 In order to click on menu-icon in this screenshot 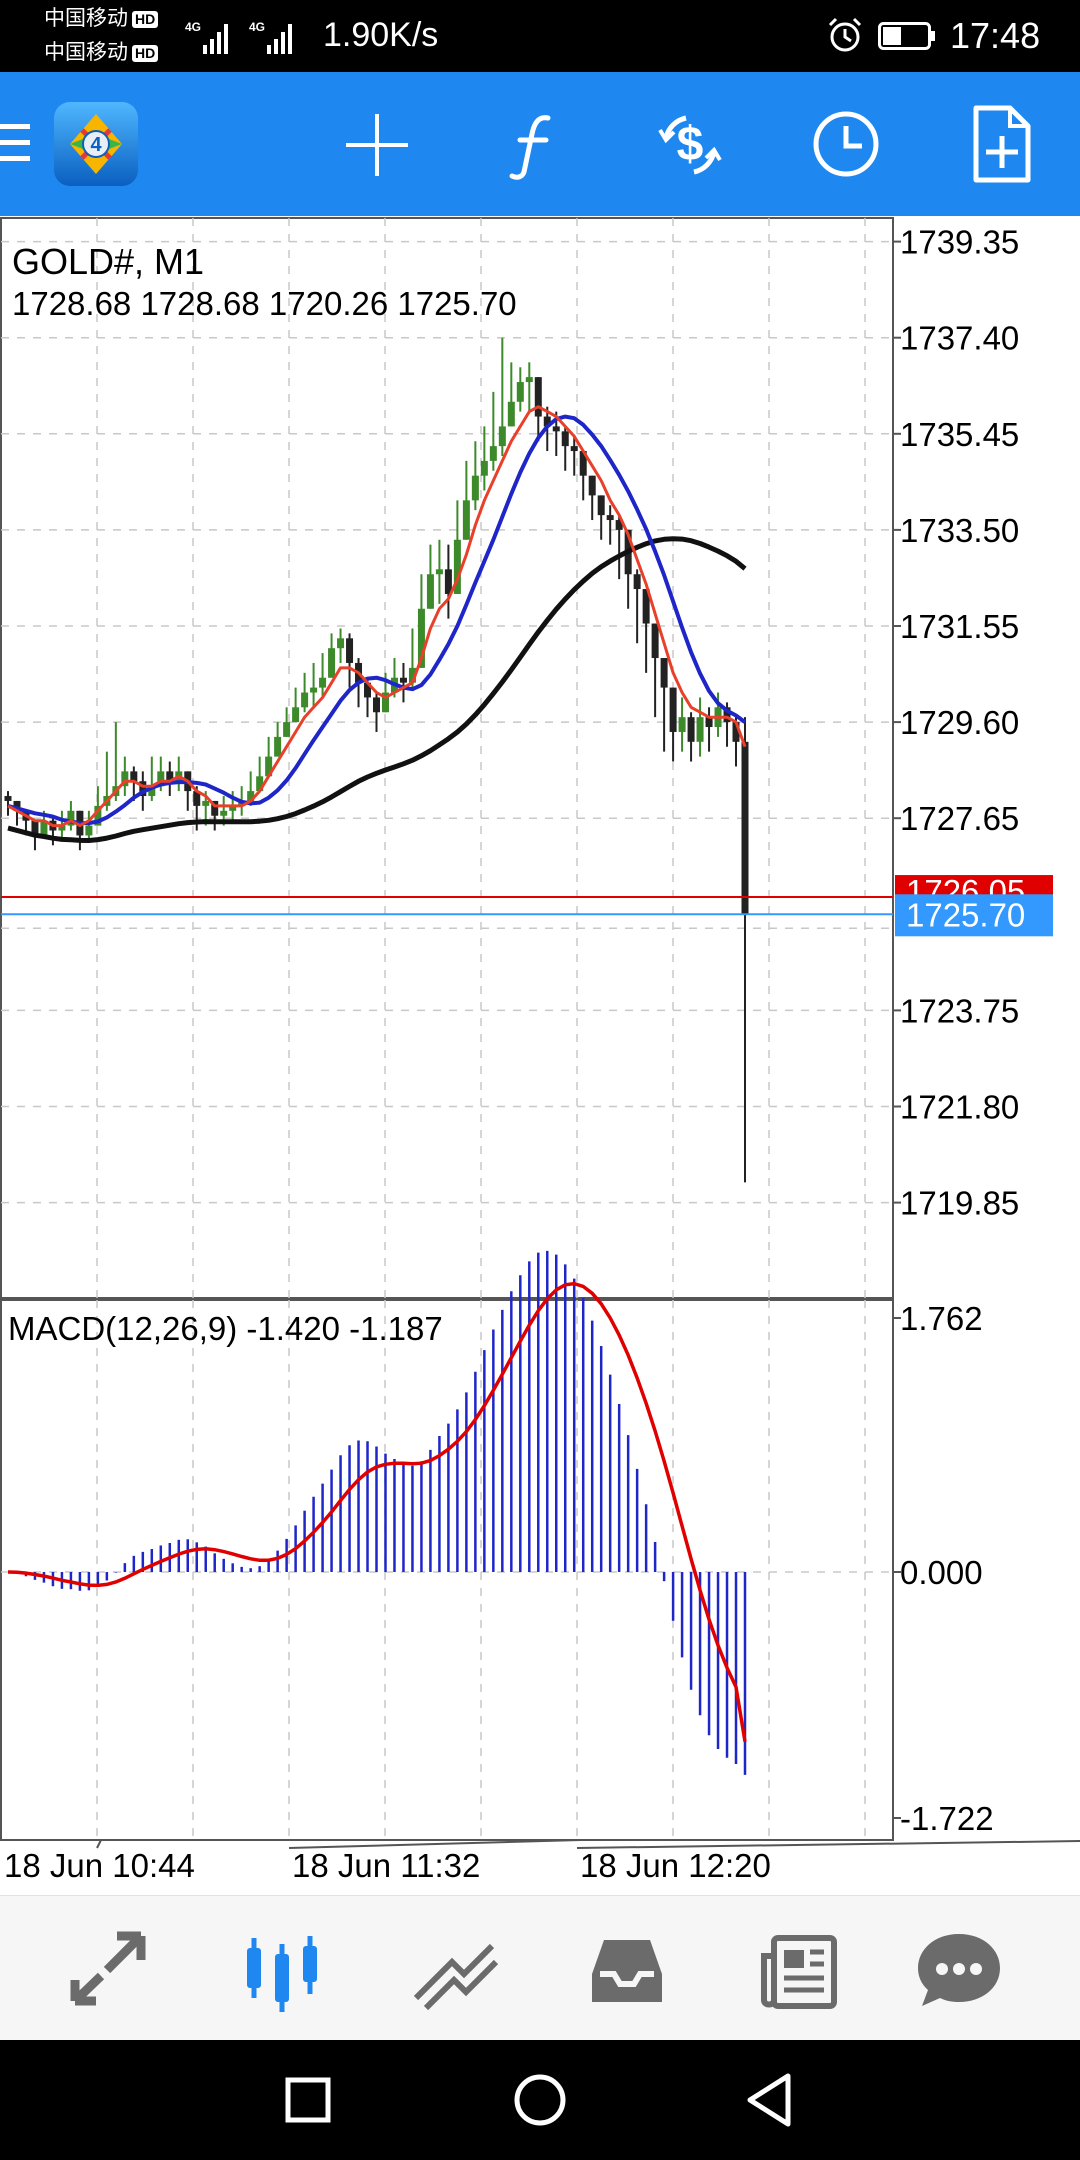, I will do `click(16, 144)`.